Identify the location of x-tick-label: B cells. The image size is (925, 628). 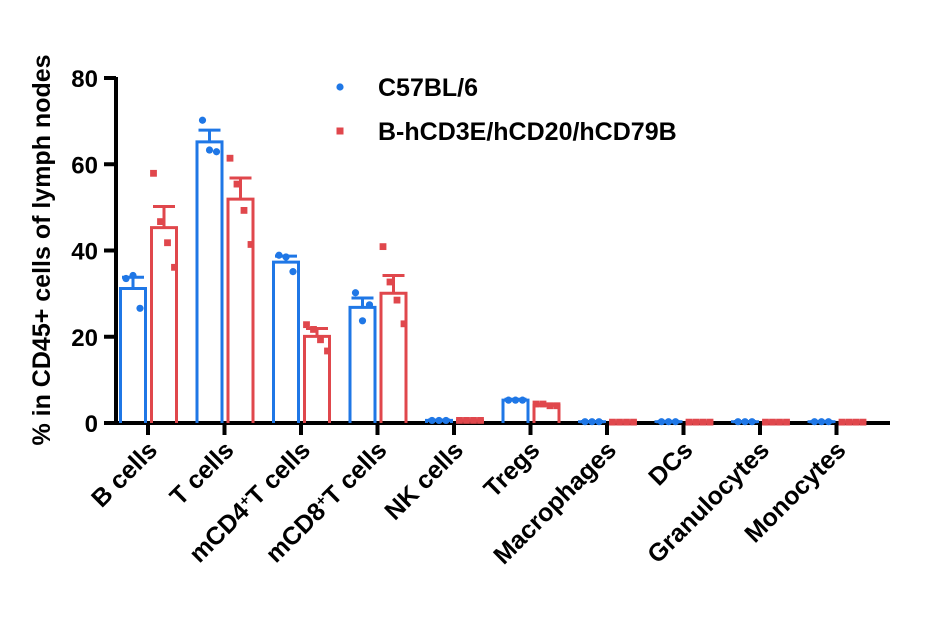
(124, 474).